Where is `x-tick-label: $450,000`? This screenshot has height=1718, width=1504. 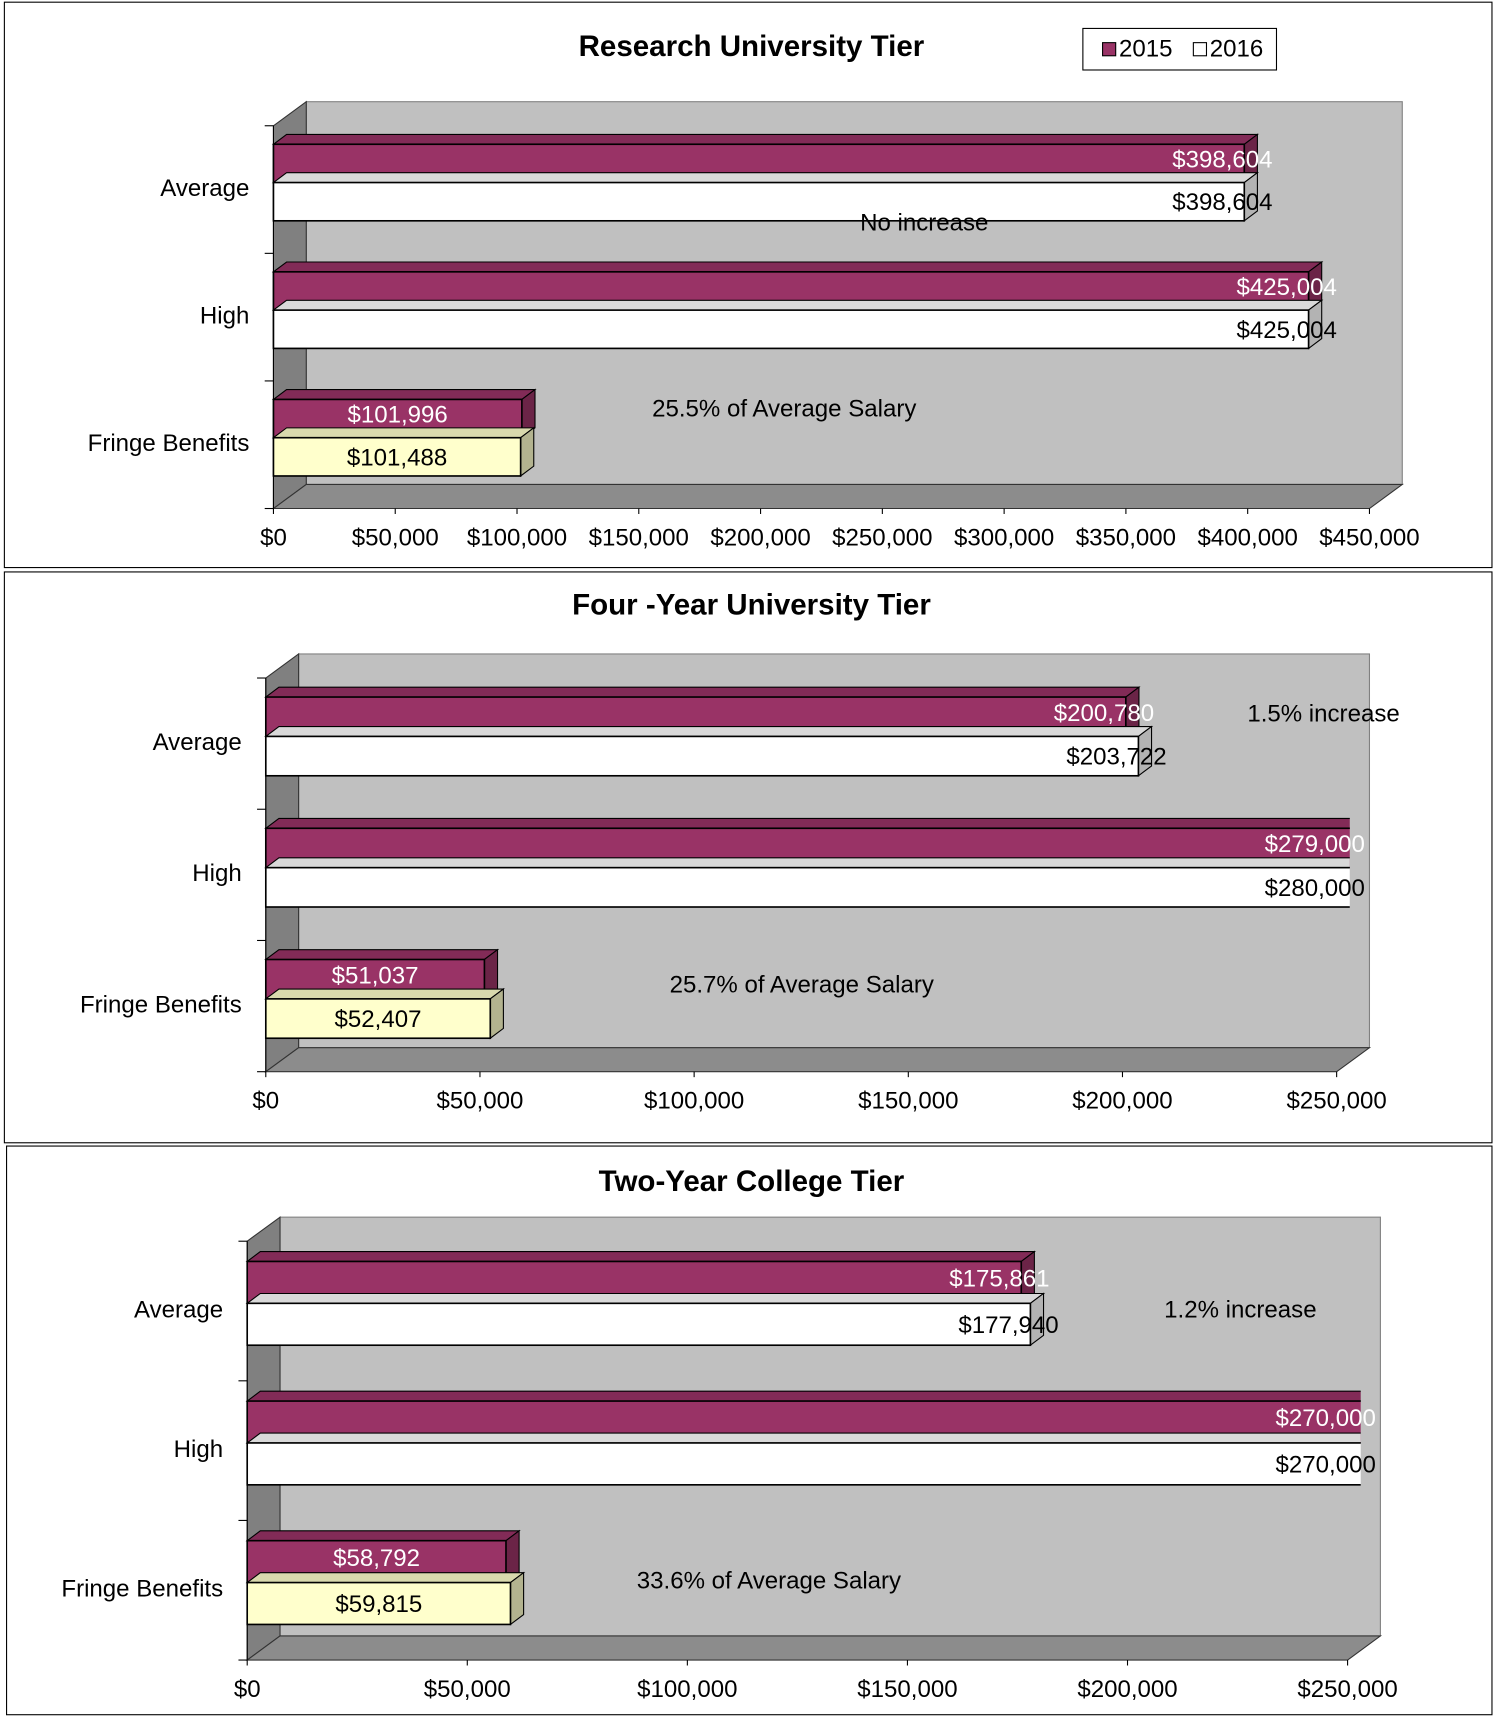 x-tick-label: $450,000 is located at coordinates (1369, 537).